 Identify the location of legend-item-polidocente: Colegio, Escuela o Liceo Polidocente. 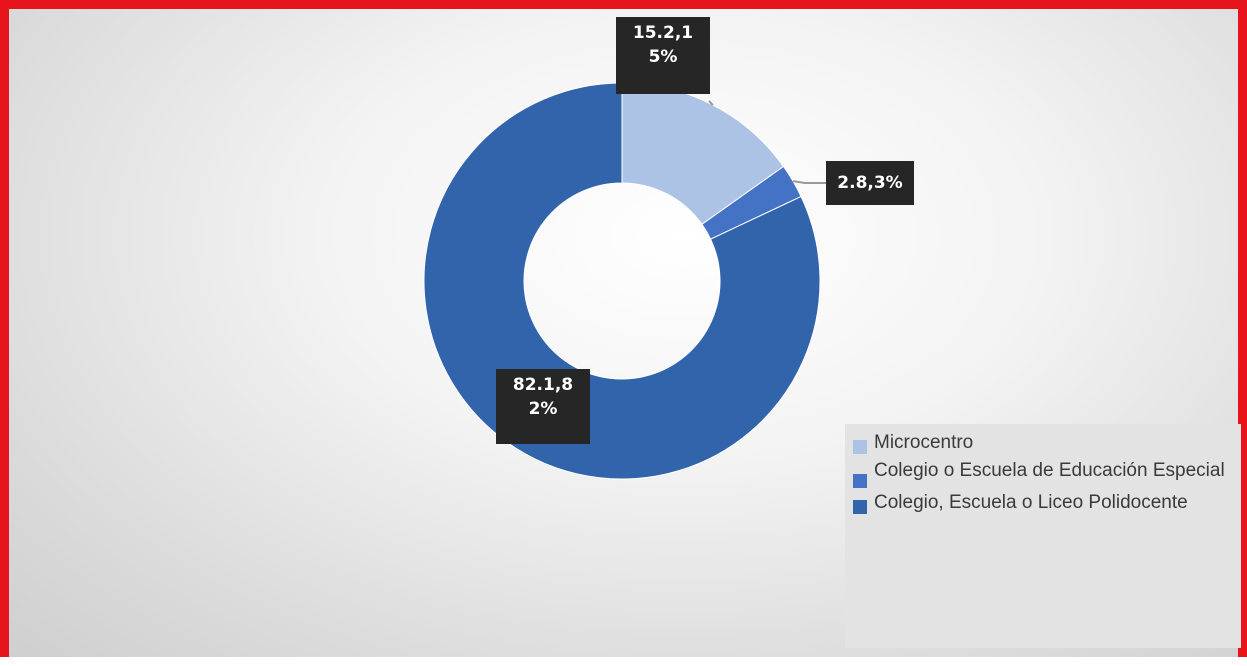
(1043, 503).